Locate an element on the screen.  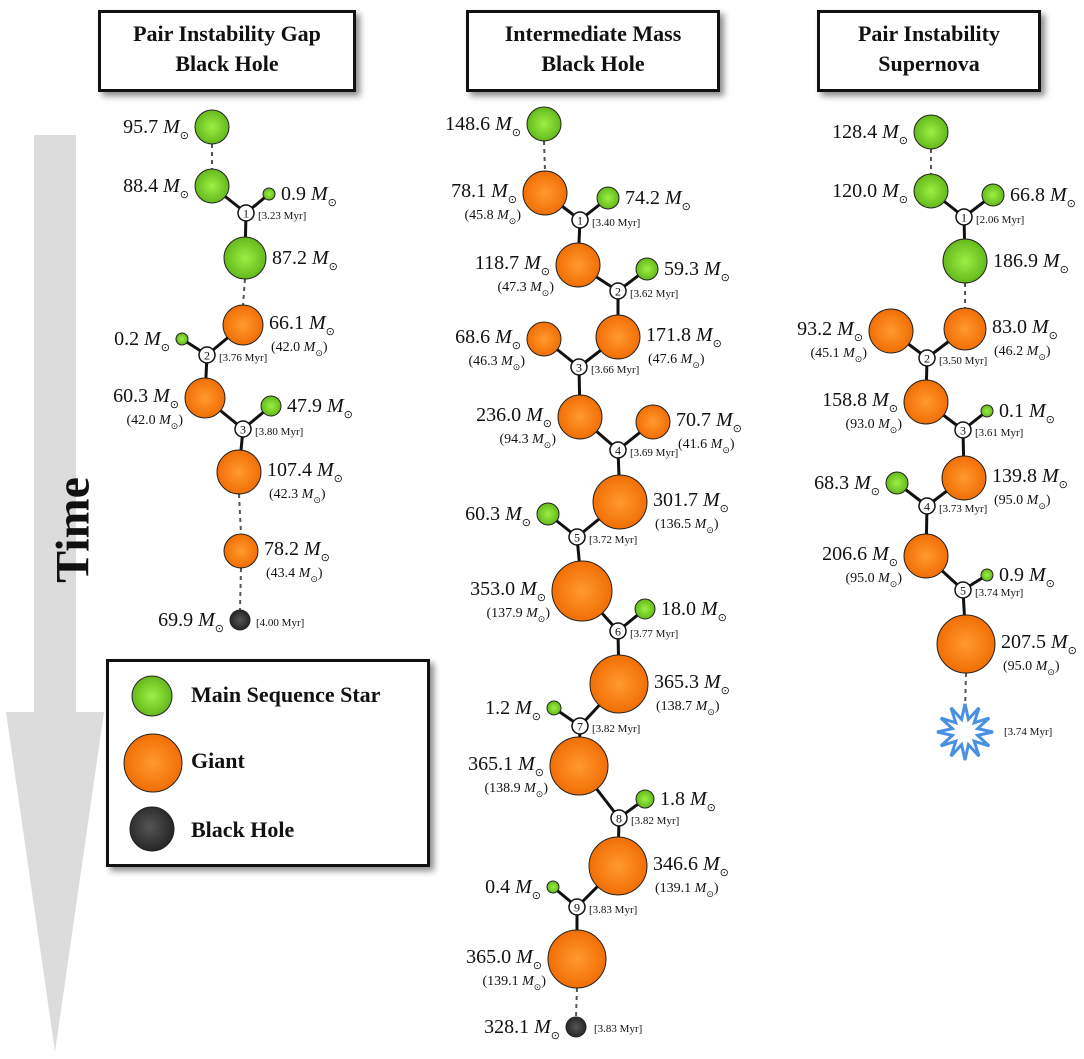
mass-value: 328.1 is located at coordinates (509, 1027).